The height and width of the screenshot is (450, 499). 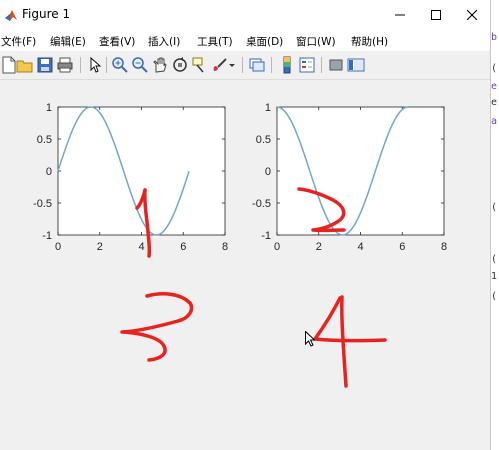 What do you see at coordinates (494, 37) in the screenshot?
I see `editor-fragment: b` at bounding box center [494, 37].